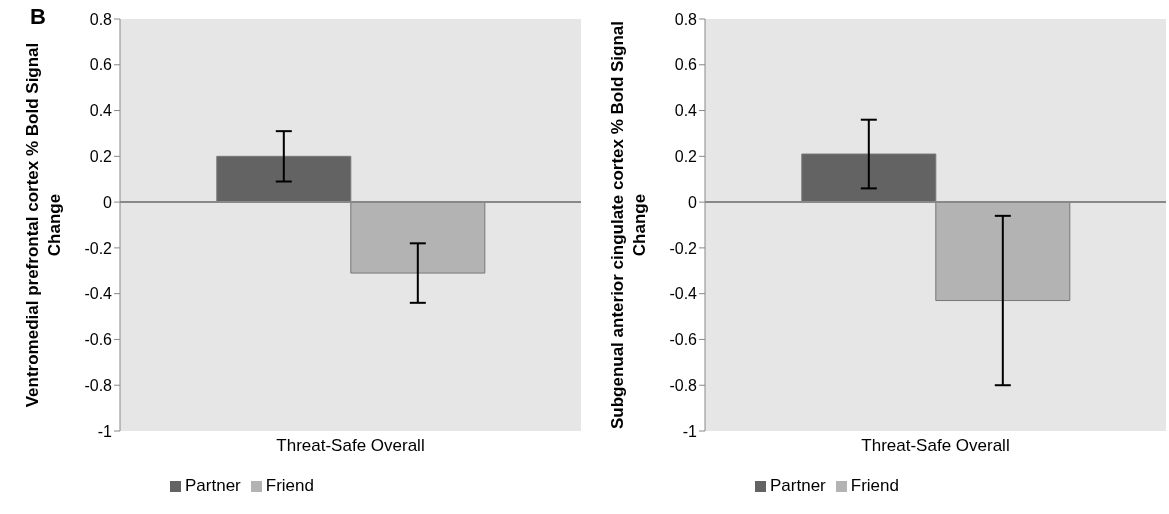 The width and height of the screenshot is (1169, 514). I want to click on text: B, so click(38, 17).